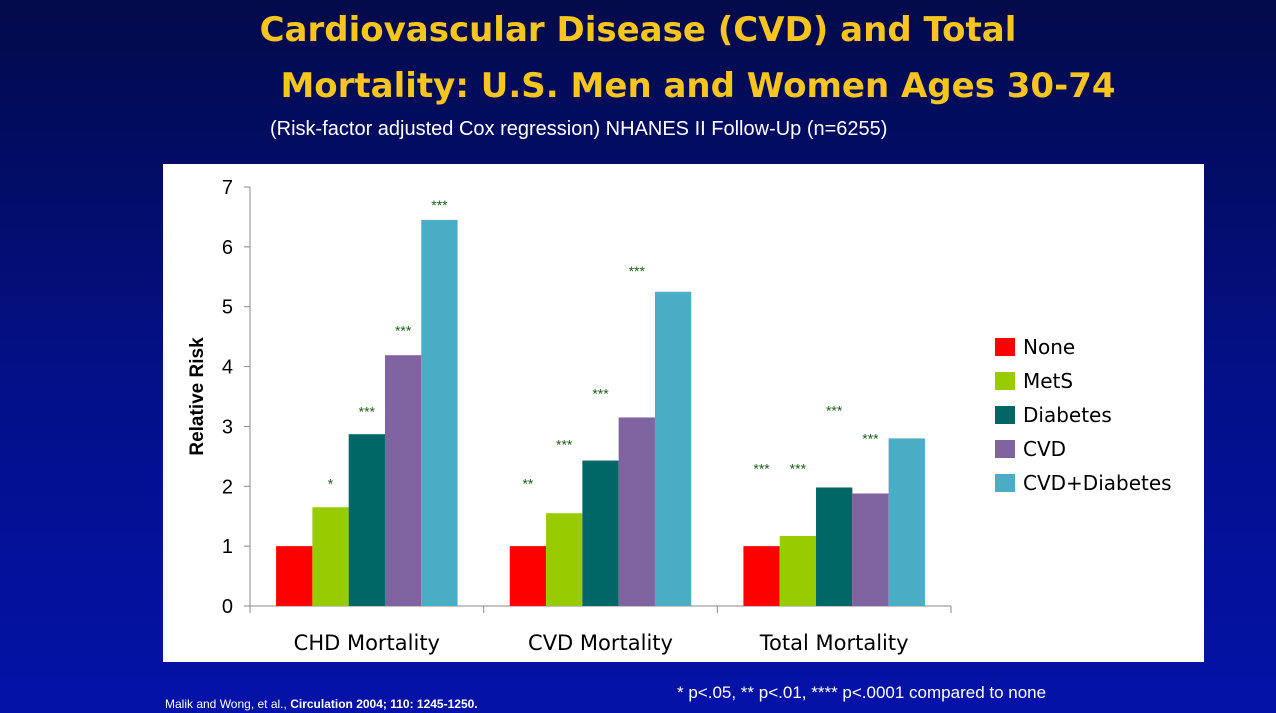 The width and height of the screenshot is (1276, 713). Describe the element at coordinates (527, 483) in the screenshot. I see `significance-label: **` at that location.